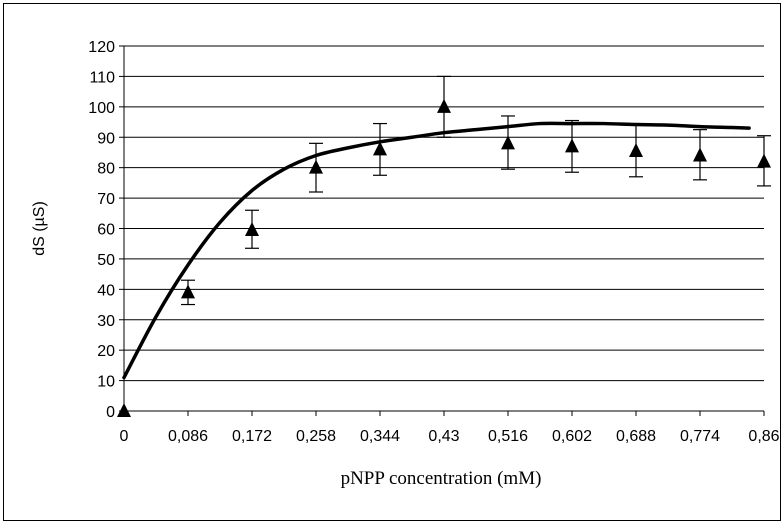 The width and height of the screenshot is (784, 524). What do you see at coordinates (101, 47) in the screenshot?
I see `y-tick-label: 120` at bounding box center [101, 47].